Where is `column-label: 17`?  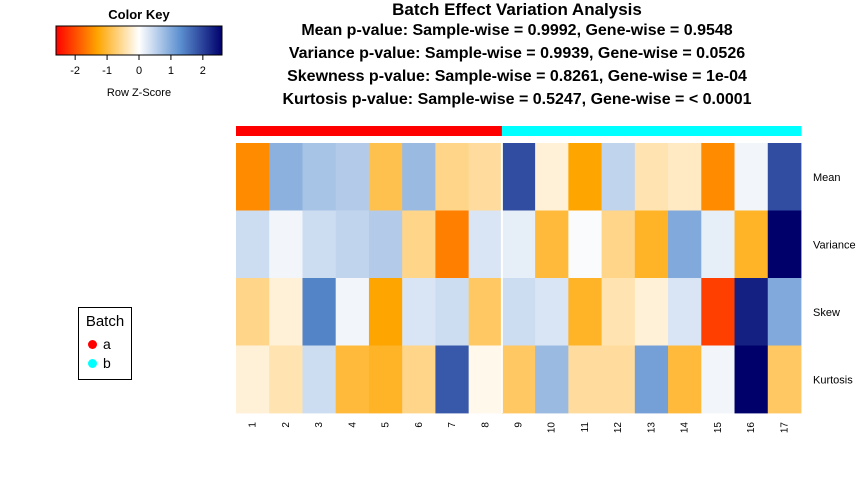
column-label: 17 is located at coordinates (784, 428).